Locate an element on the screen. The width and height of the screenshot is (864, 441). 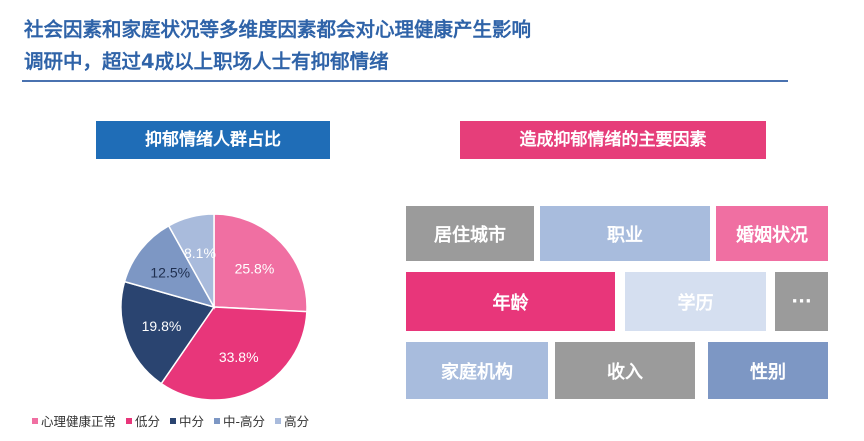
title-divider is located at coordinates (405, 81).